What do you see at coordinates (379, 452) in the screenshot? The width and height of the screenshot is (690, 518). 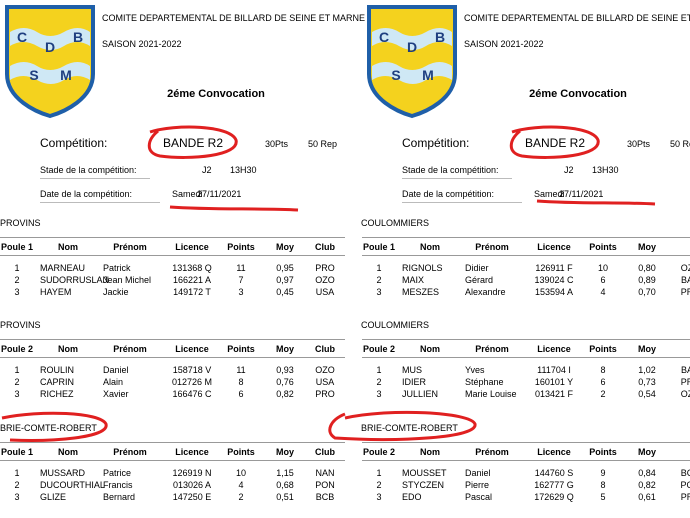 I see `column-header: Poule 2` at bounding box center [379, 452].